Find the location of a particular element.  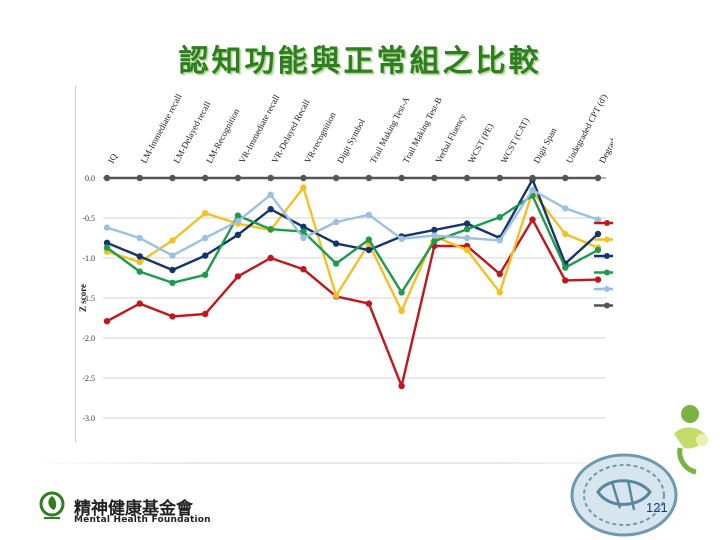

y-tick-label: -0.5 is located at coordinates (88, 218).